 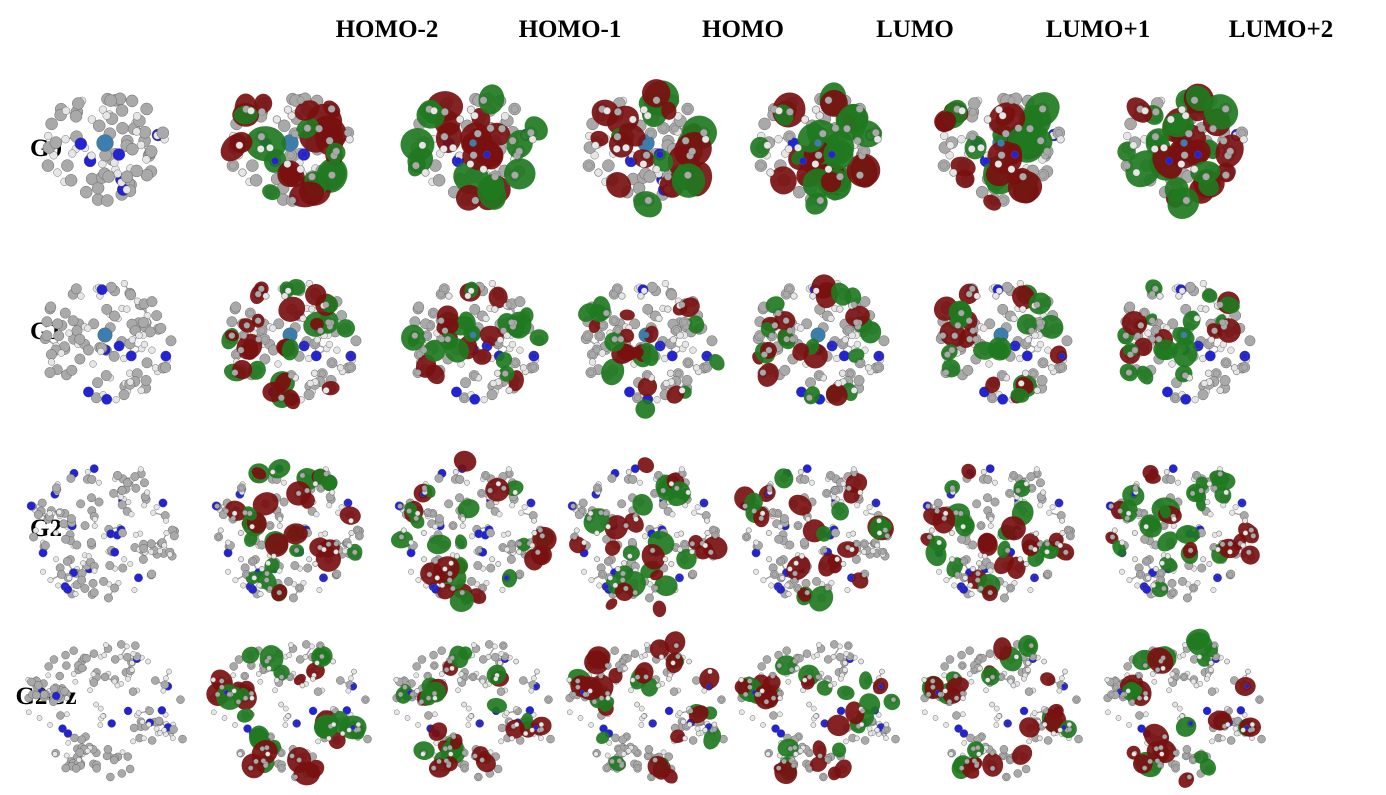 I want to click on orbital-image-g2-lumo+1, so click(x=1001, y=533).